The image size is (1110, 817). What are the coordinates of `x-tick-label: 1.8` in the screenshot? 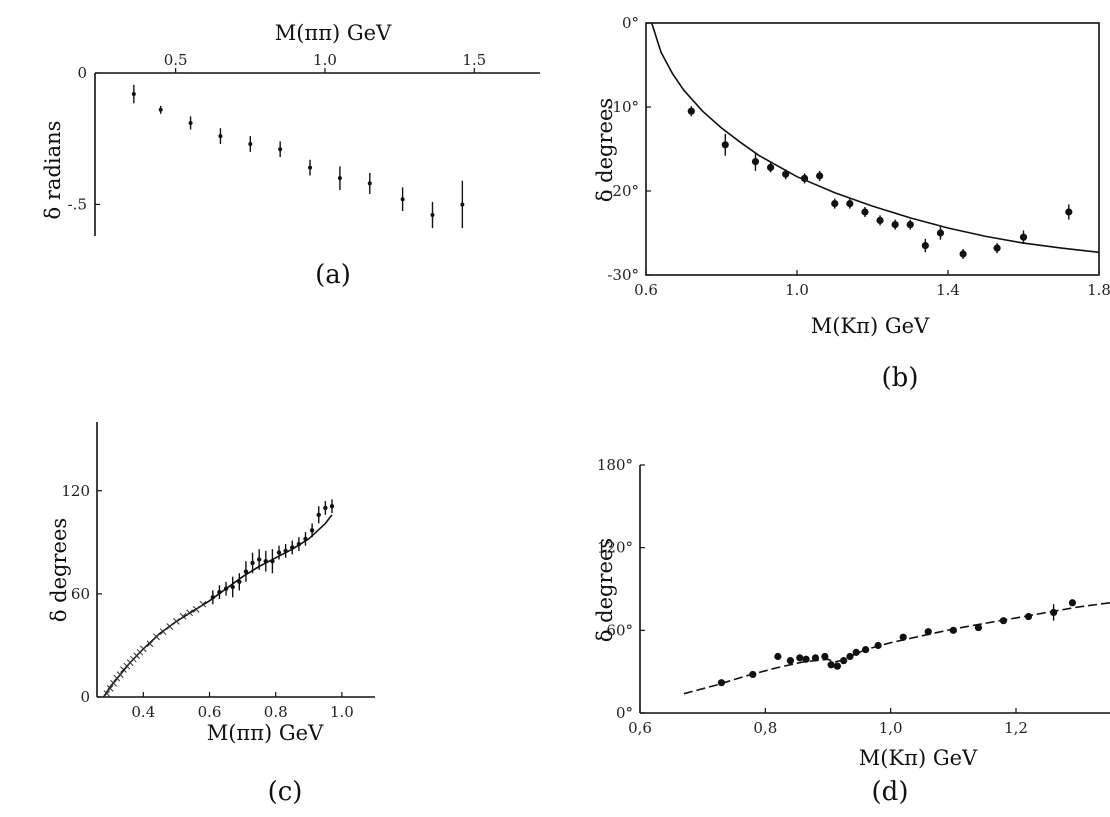 It's located at (1098, 290).